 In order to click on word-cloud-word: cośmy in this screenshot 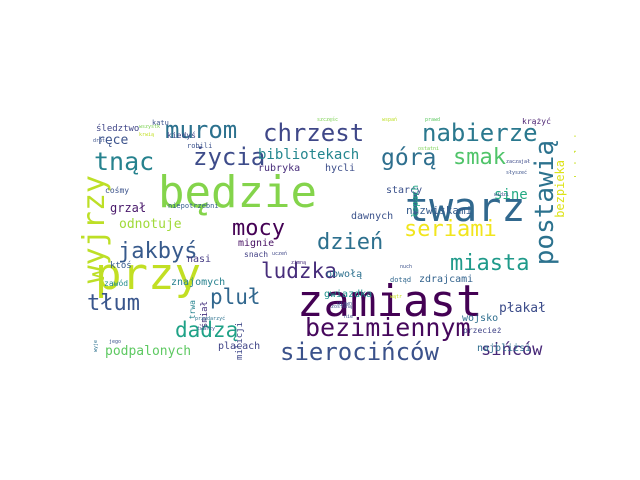, I will do `click(117, 190)`.